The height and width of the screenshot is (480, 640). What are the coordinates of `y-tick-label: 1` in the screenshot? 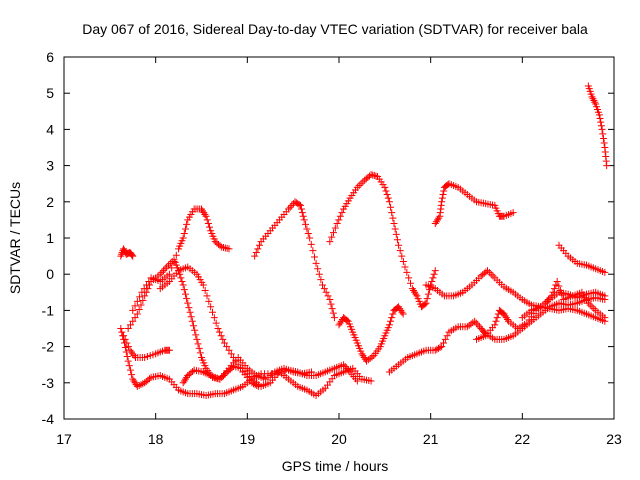 It's located at (50, 238).